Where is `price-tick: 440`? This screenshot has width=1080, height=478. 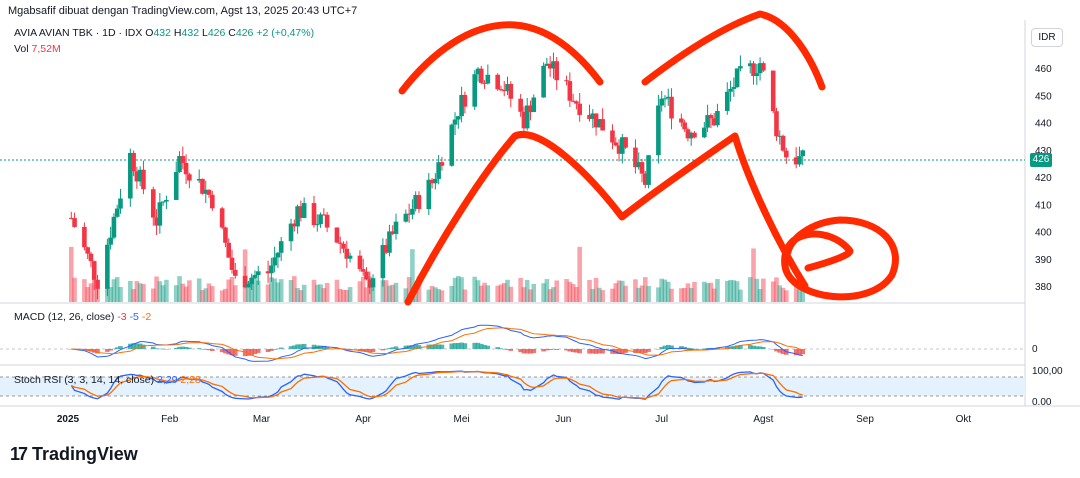 price-tick: 440 is located at coordinates (1043, 124).